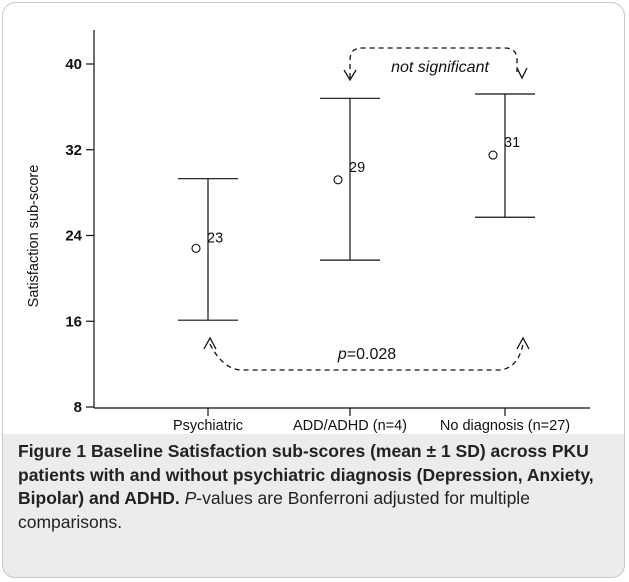  What do you see at coordinates (208, 249) in the screenshot?
I see `error-bar-group: 23` at bounding box center [208, 249].